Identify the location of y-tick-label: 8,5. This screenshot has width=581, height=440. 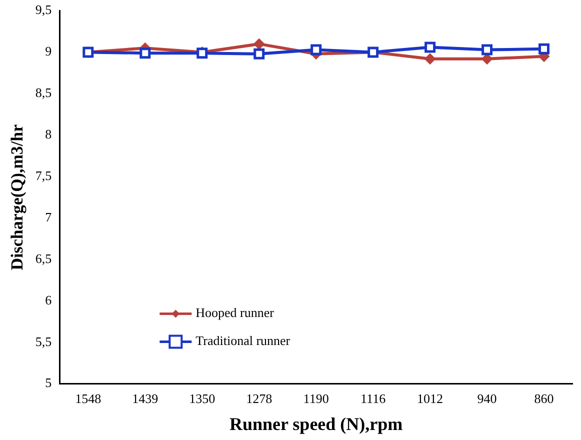
(43, 92).